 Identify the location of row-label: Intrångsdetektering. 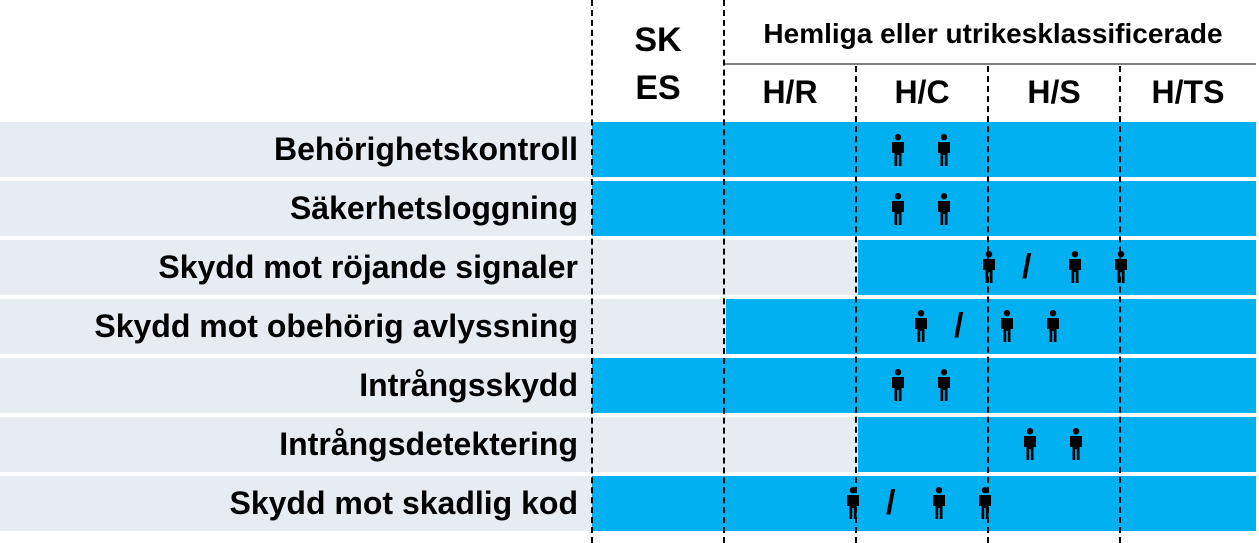
(428, 444).